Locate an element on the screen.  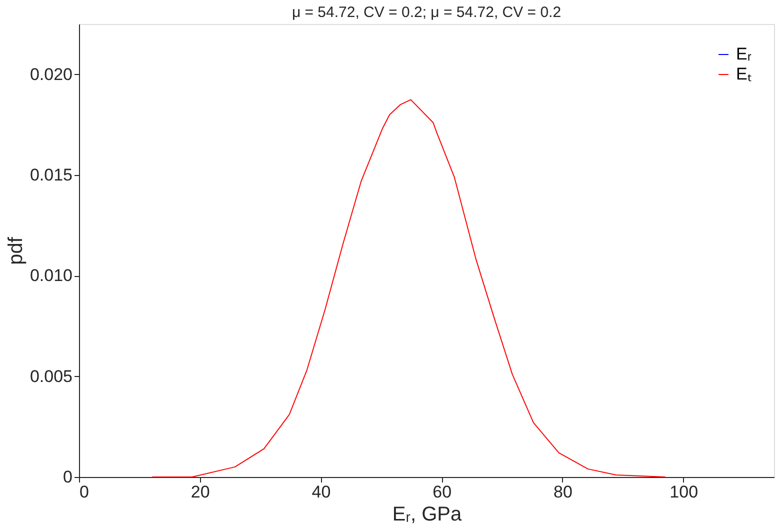
chart-title: μ = 54.72, CV = 0.2; μ = 54.72, CV = 0.2 is located at coordinates (427, 12).